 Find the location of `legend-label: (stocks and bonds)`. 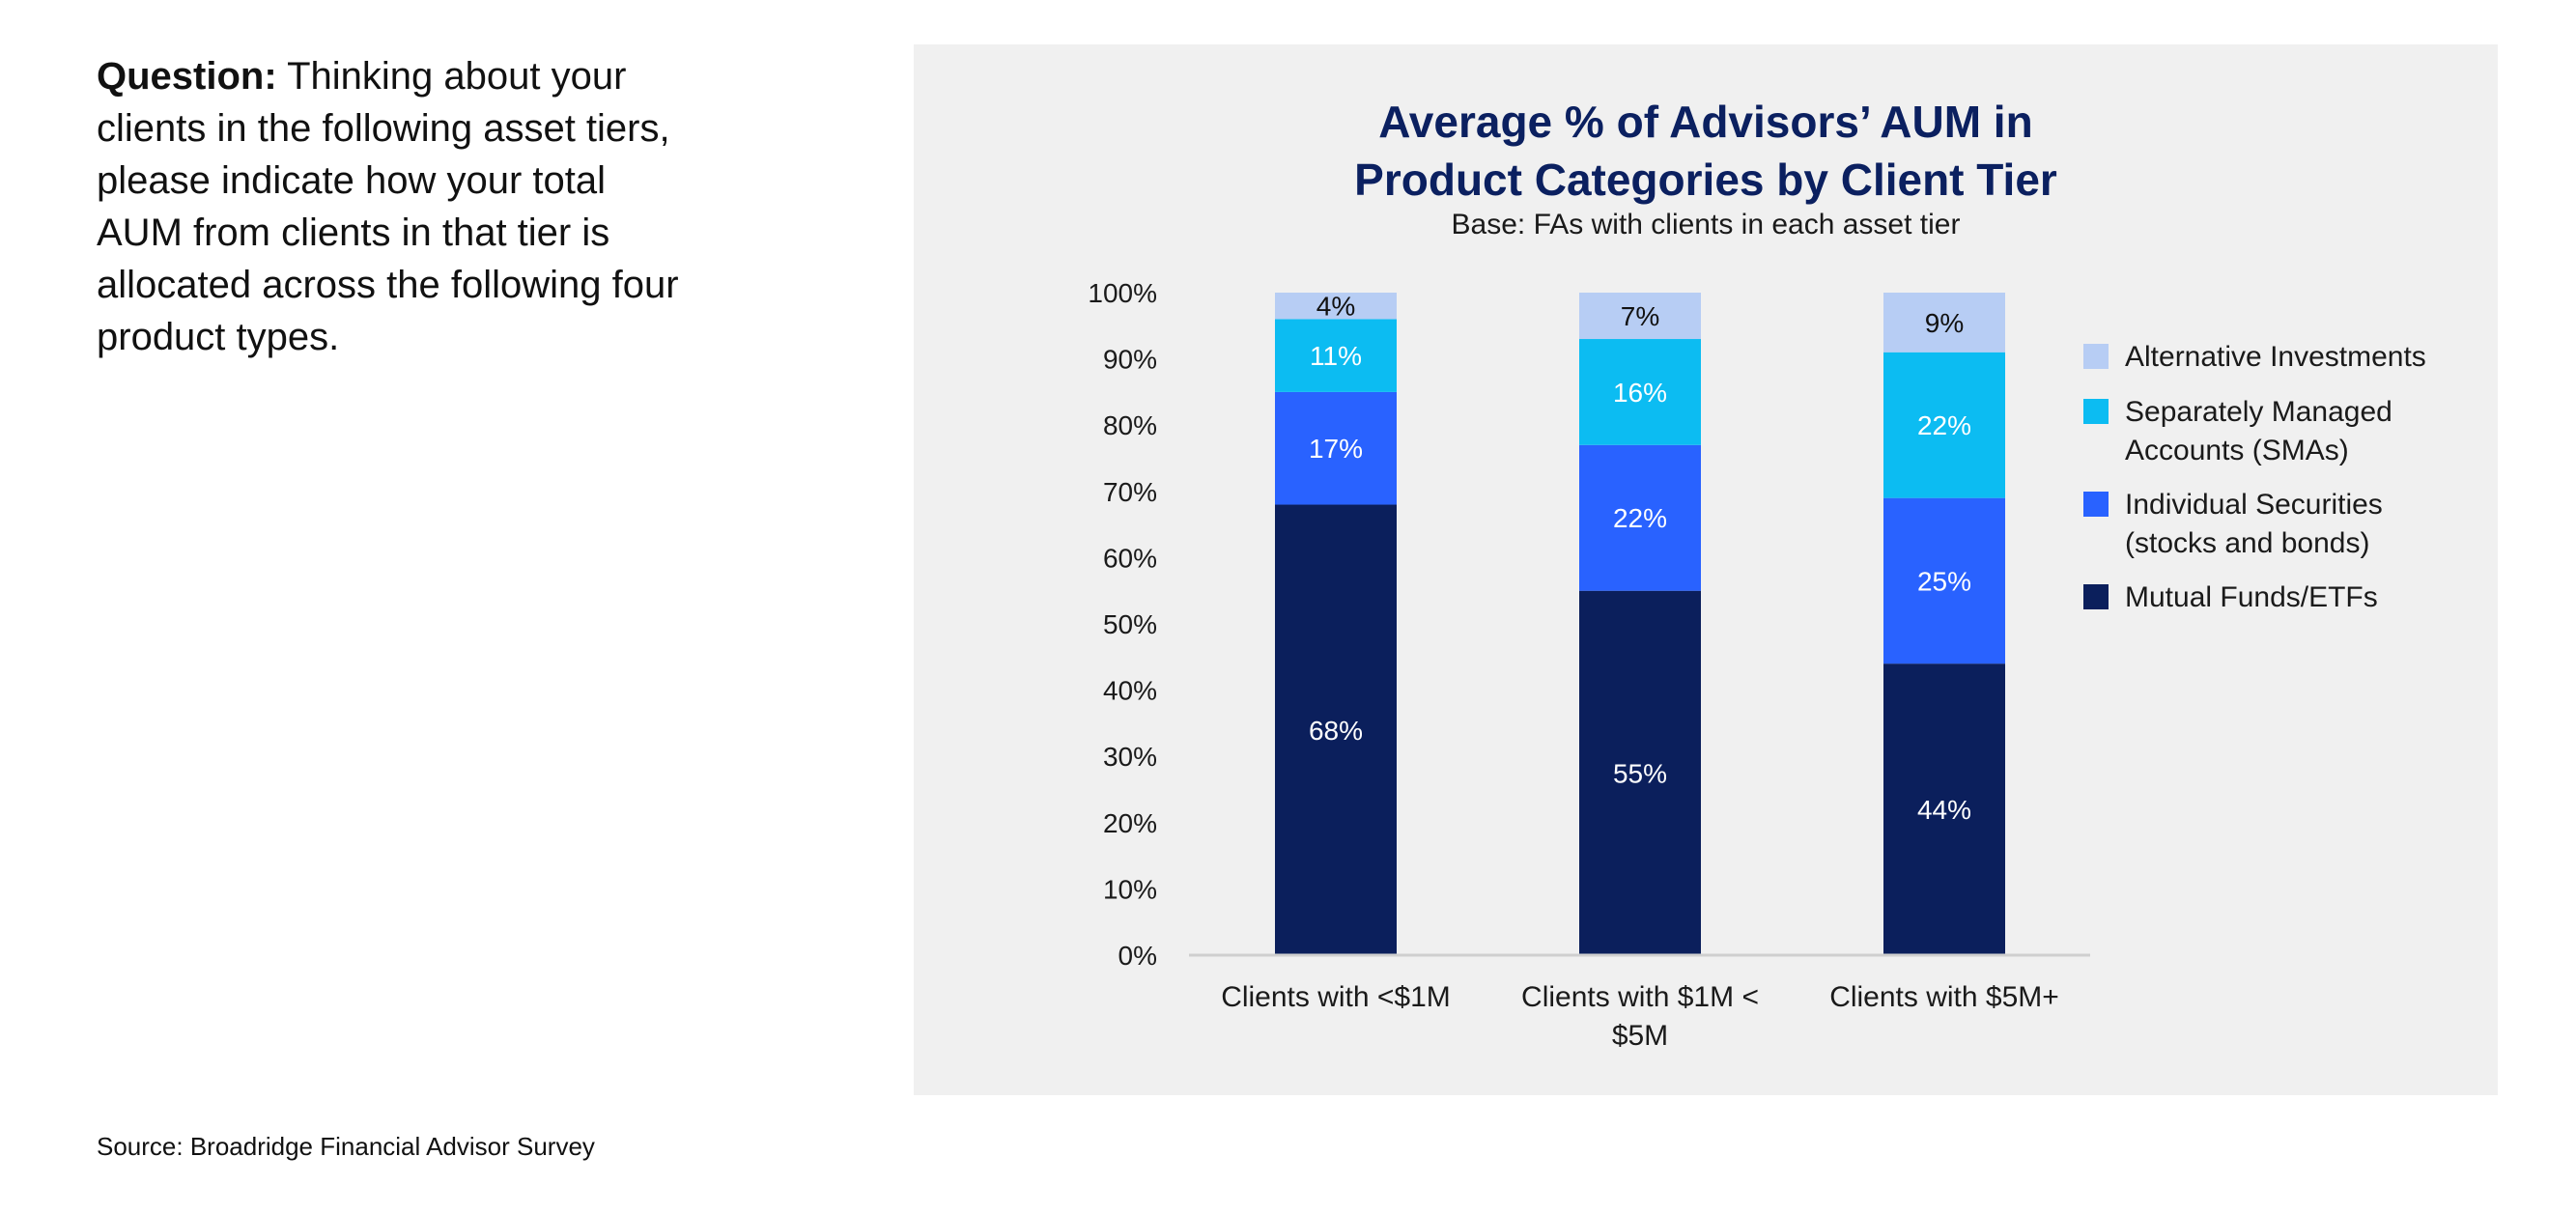

legend-label: (stocks and bonds) is located at coordinates (2247, 543).